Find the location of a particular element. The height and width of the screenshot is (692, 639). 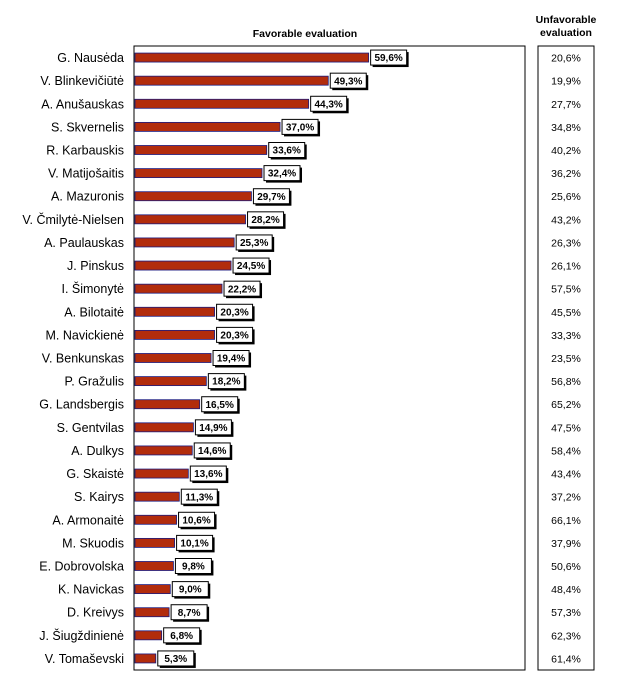

data-label-box-v-matijosaitis is located at coordinates (282, 173).